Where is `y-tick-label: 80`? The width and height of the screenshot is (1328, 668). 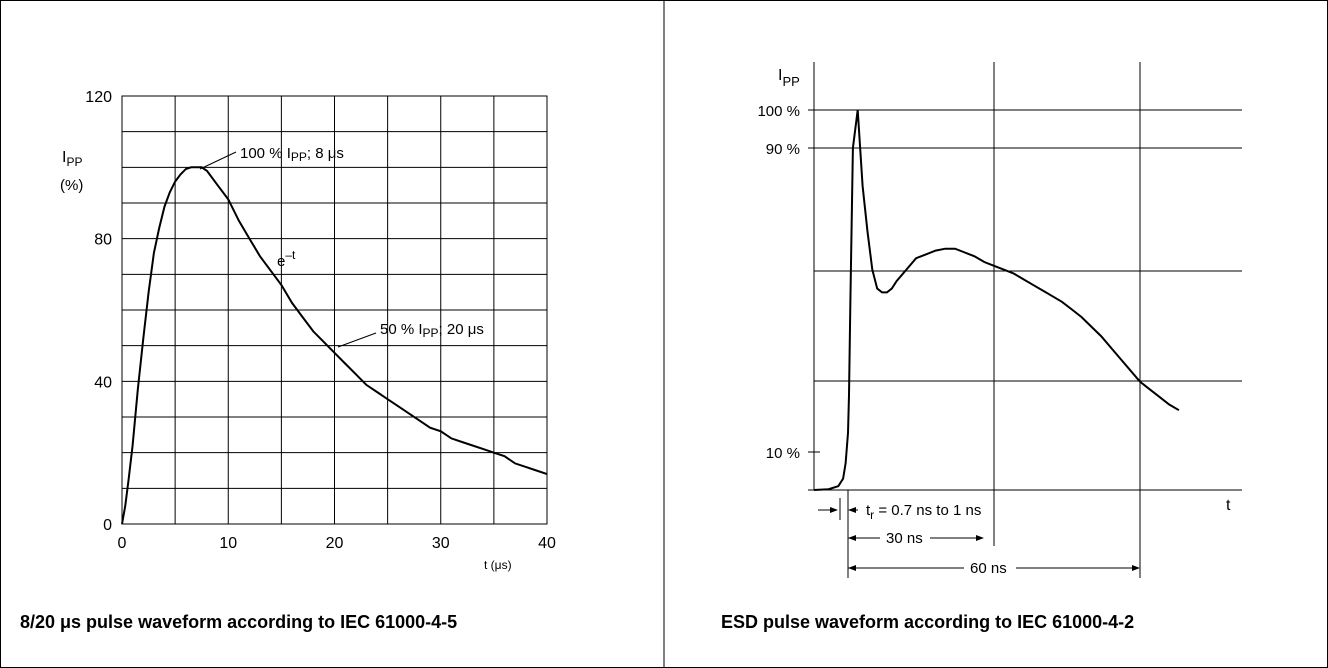 y-tick-label: 80 is located at coordinates (103, 240).